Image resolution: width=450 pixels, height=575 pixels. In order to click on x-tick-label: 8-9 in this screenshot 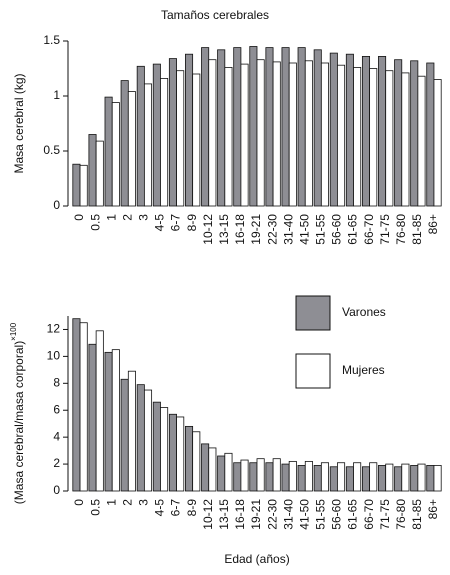, I will do `click(192, 223)`.